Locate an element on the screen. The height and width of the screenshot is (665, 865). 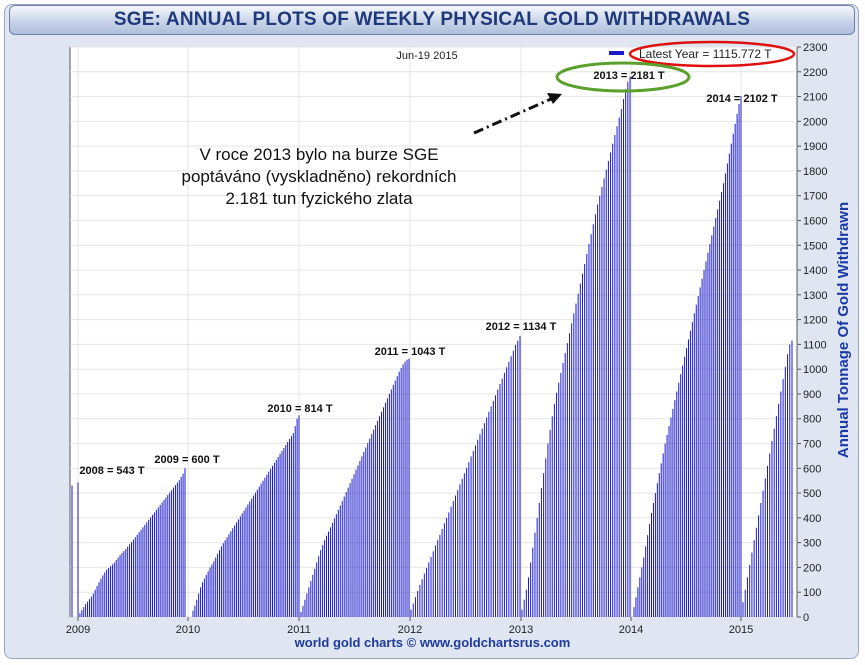
y-axis-title: Annual Tonnage Of Gold Withdrawn is located at coordinates (843, 330).